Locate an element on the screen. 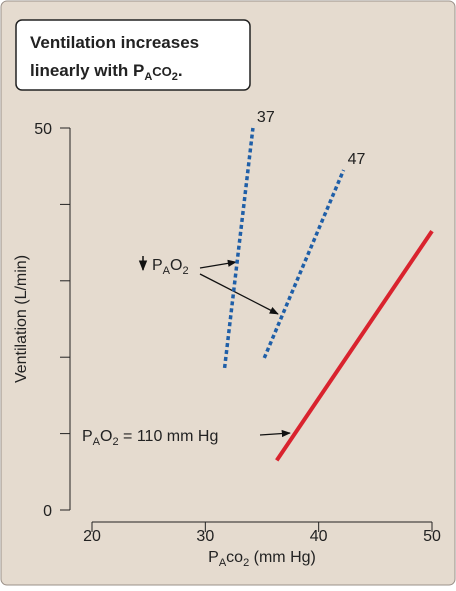  x-tick-label: 30 is located at coordinates (205, 536).